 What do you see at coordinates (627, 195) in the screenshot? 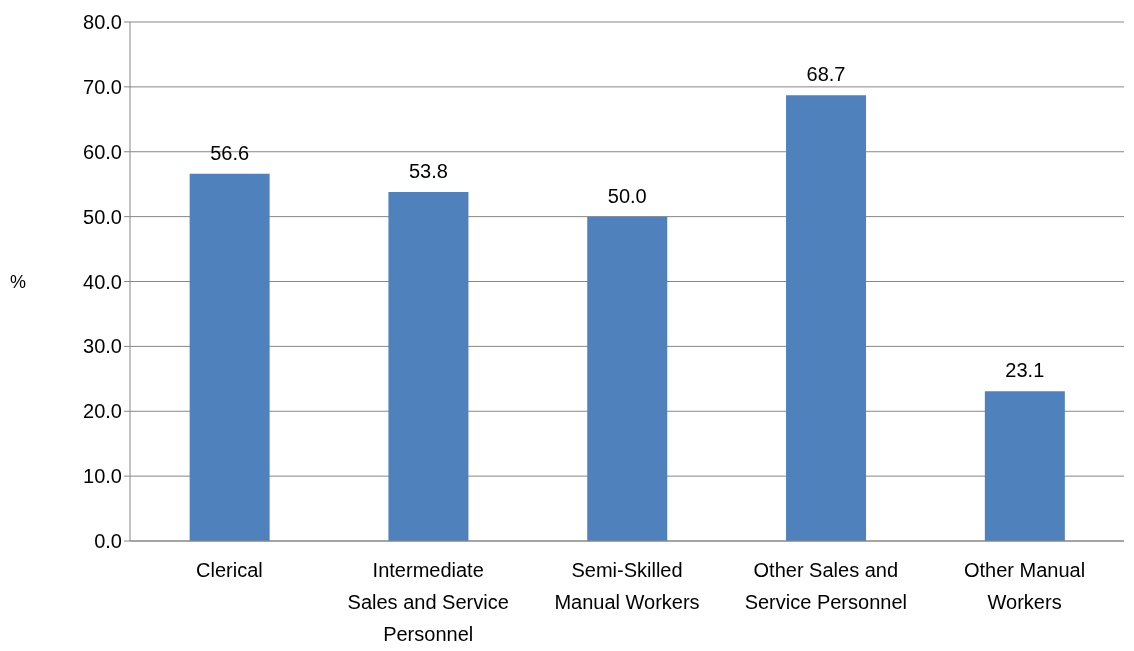
I see `data-label: 50.0` at bounding box center [627, 195].